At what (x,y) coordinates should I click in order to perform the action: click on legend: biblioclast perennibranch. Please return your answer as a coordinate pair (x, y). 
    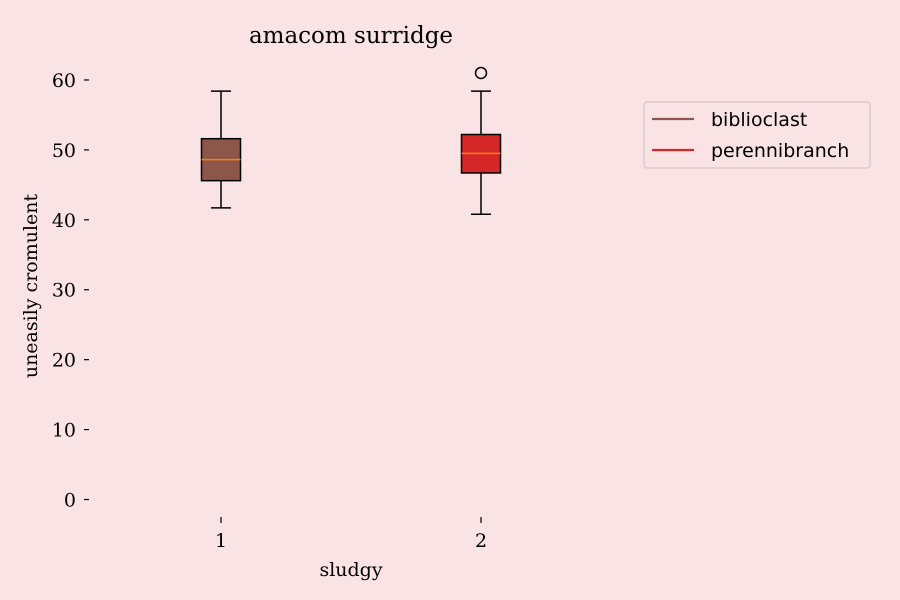
    Looking at the image, I should click on (757, 135).